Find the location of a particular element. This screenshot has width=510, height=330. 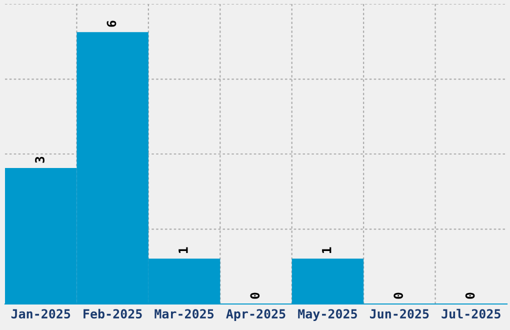

x-tick-label: May-2025 is located at coordinates (327, 315).